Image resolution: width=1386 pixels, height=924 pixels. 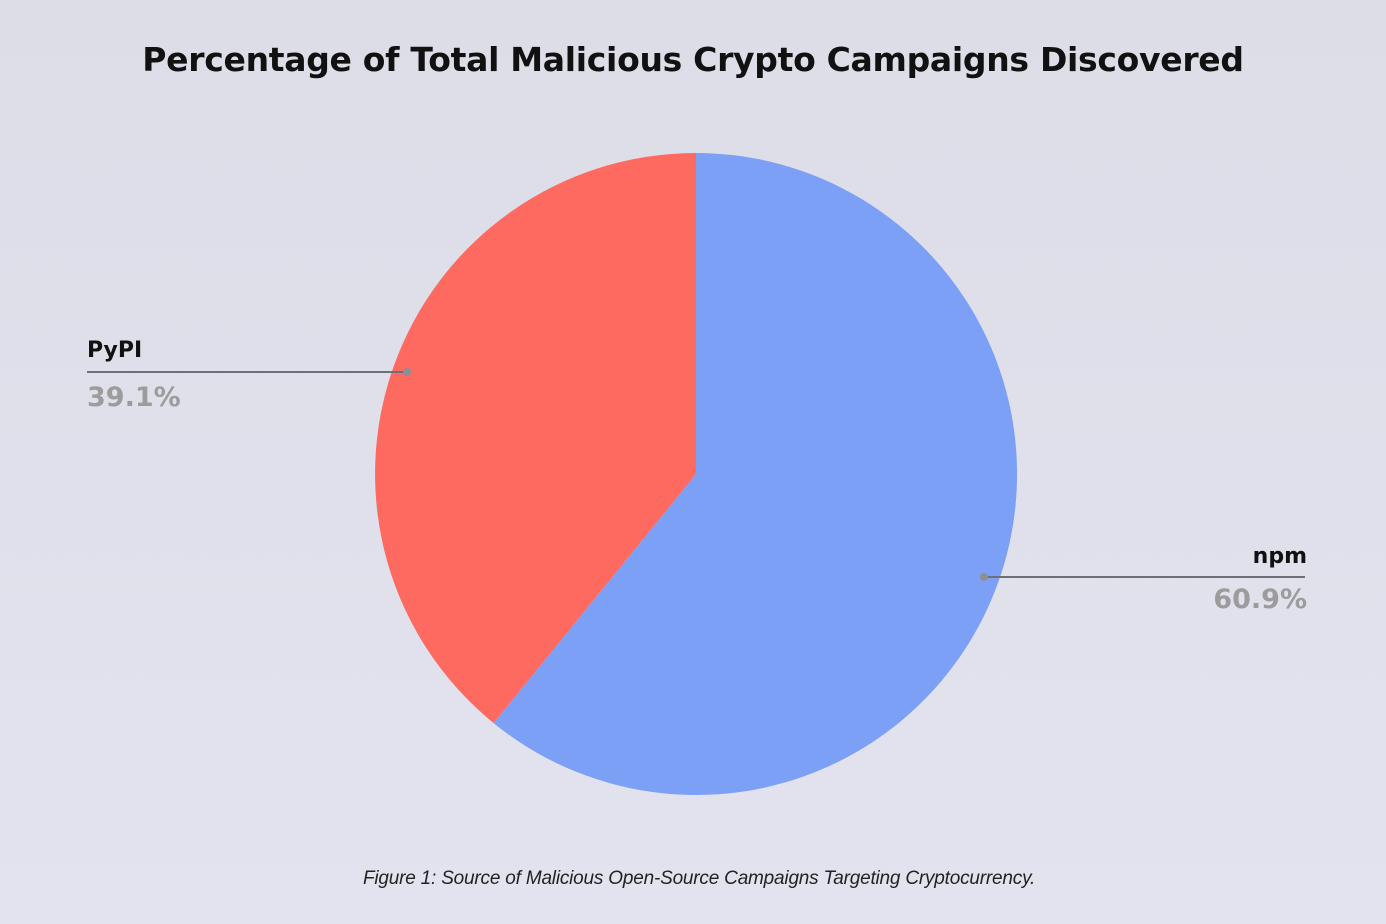 What do you see at coordinates (115, 350) in the screenshot?
I see `slice-label-pypi: PyPI` at bounding box center [115, 350].